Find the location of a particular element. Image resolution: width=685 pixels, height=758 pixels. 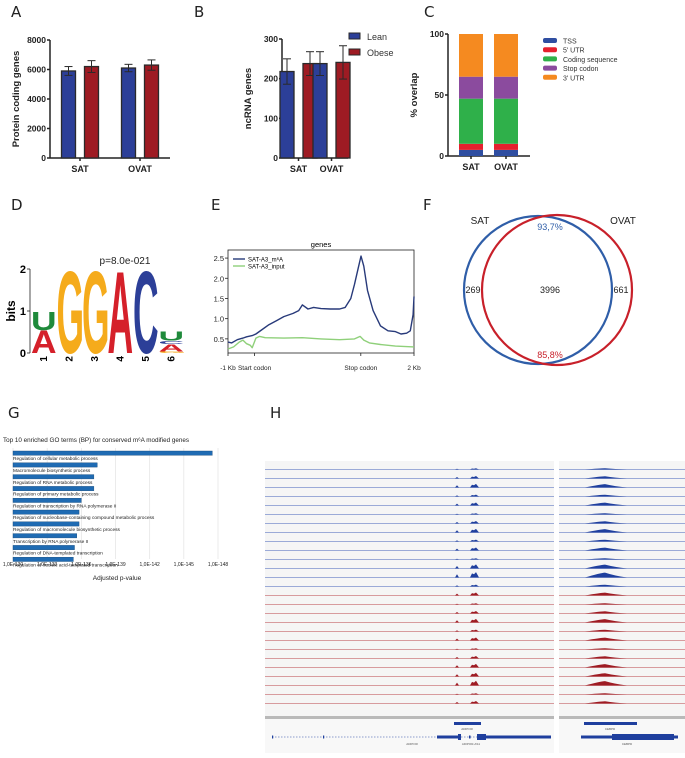

legend-swatch-lean is located at coordinates (354, 36).